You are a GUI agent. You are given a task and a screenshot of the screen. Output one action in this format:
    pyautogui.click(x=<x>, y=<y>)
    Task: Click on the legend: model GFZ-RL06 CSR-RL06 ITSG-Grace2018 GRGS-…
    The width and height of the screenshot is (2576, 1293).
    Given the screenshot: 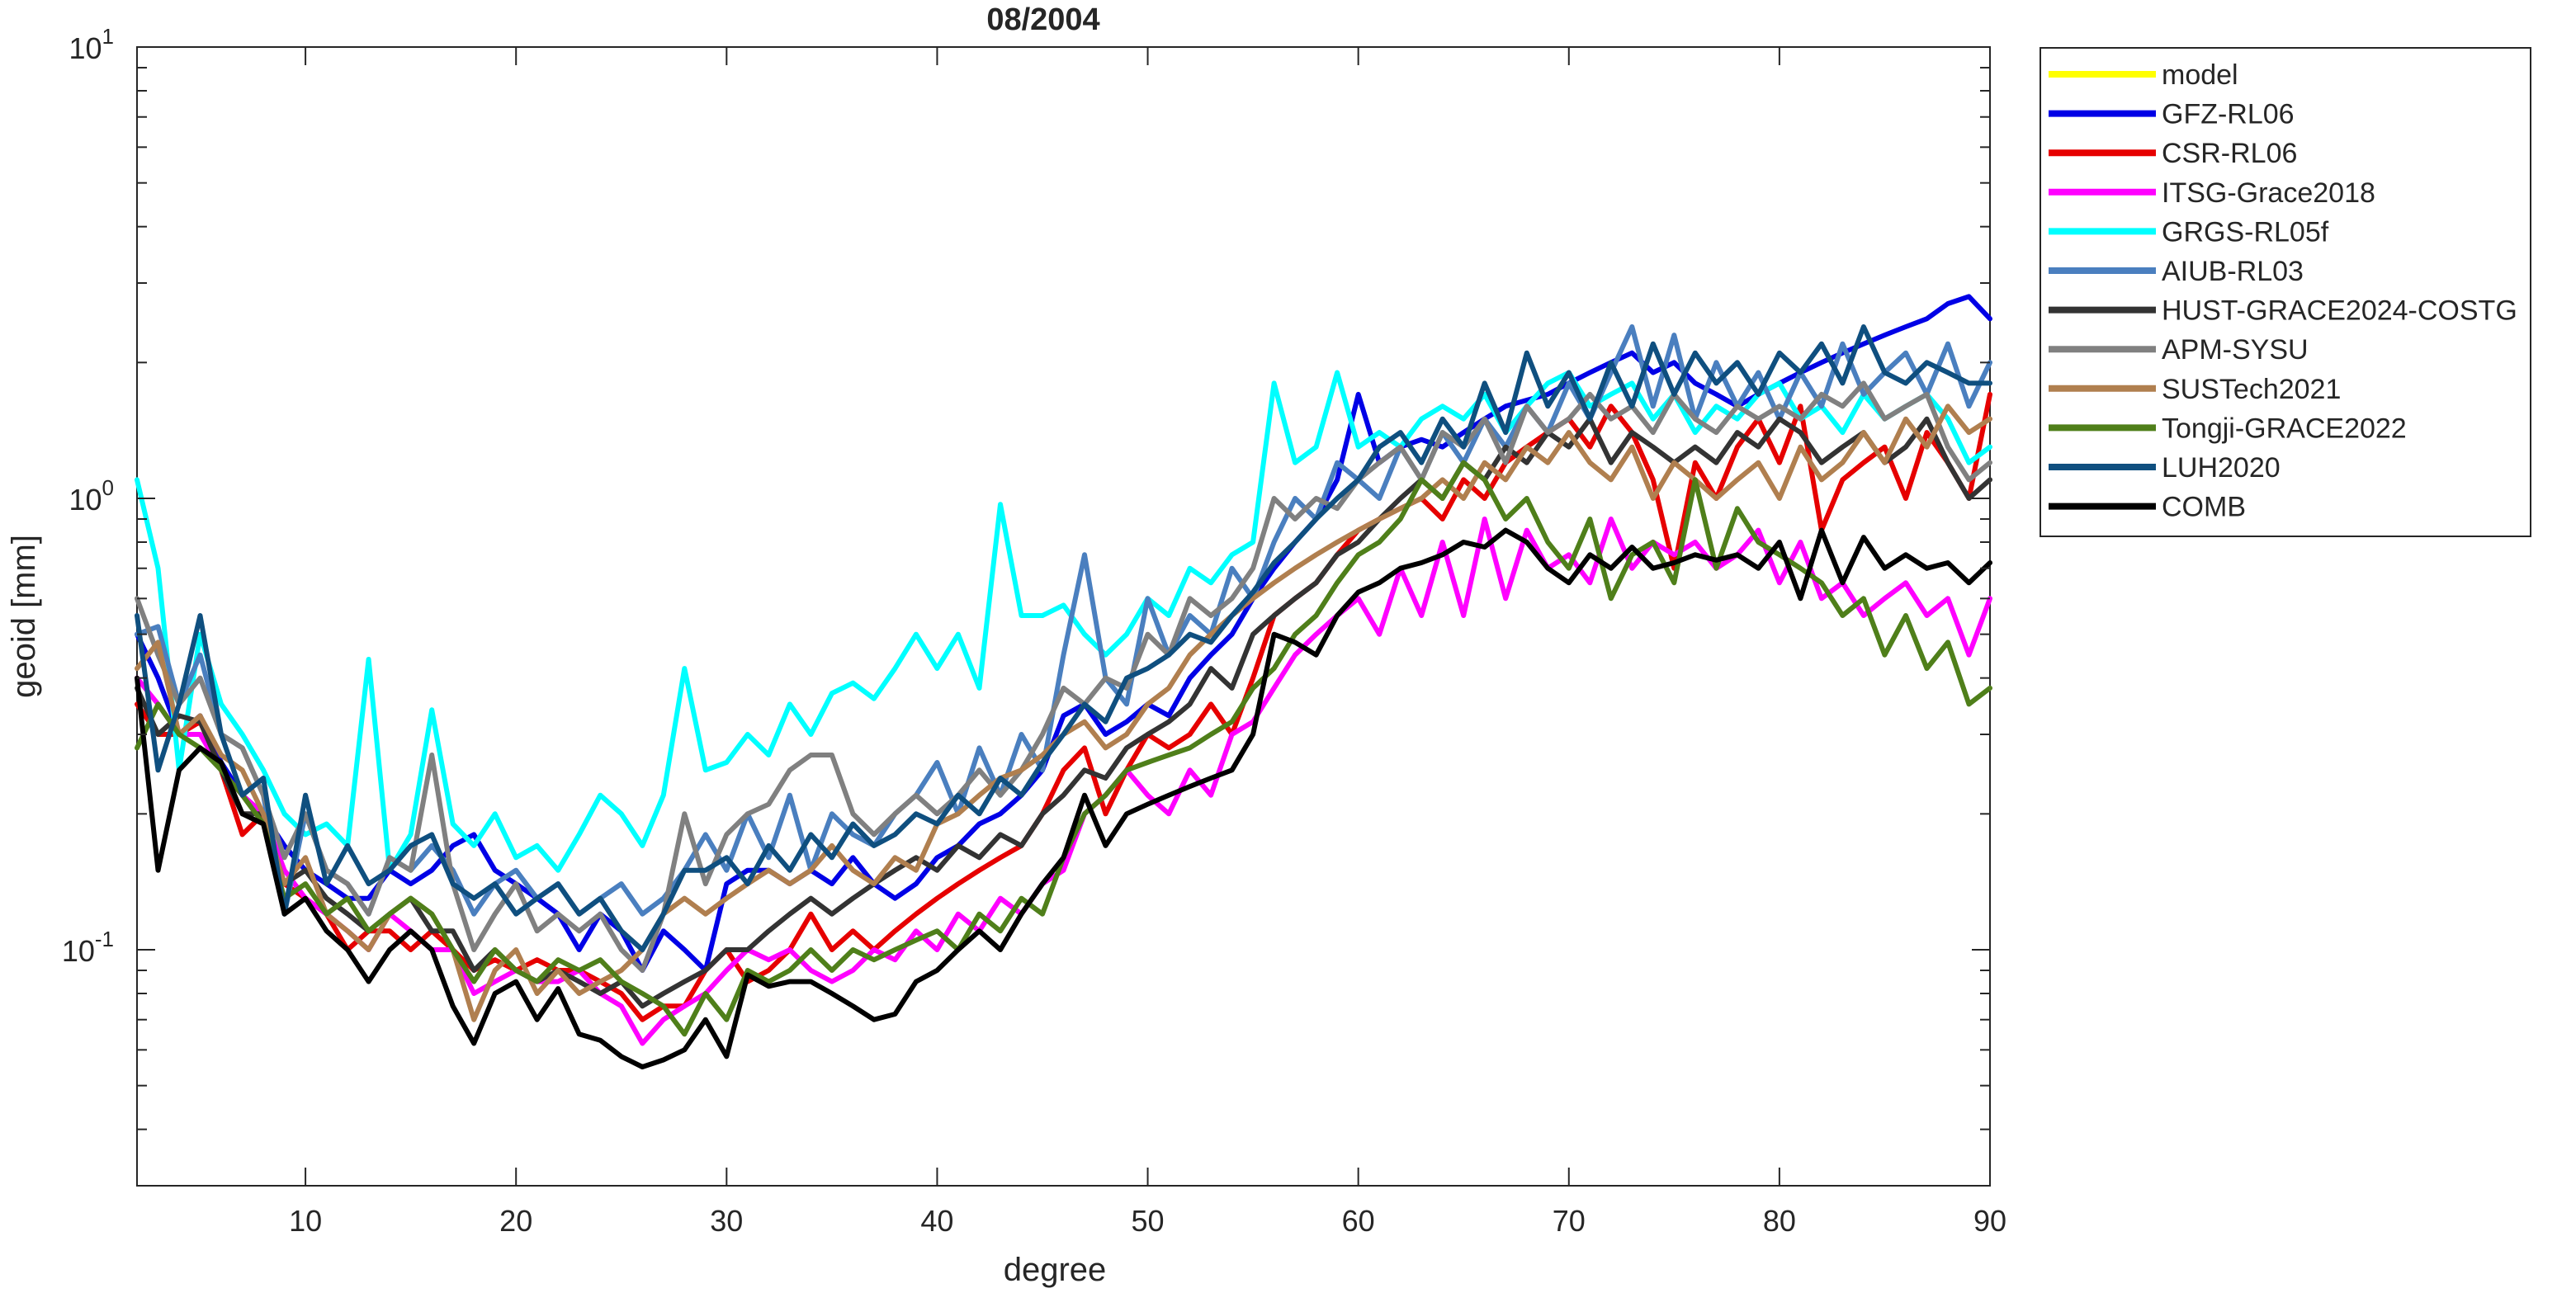 What is the action you would take?
    pyautogui.click(x=2285, y=292)
    